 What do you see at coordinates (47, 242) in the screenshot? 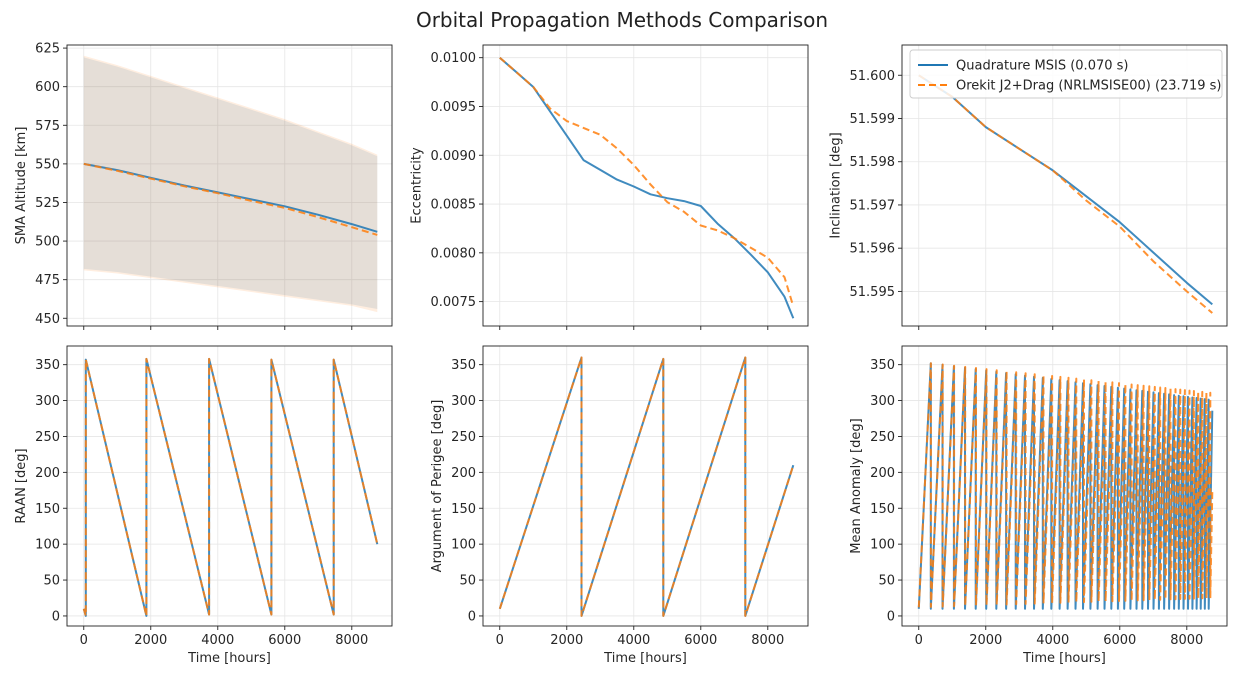
I see `y-tick-label: 500` at bounding box center [47, 242].